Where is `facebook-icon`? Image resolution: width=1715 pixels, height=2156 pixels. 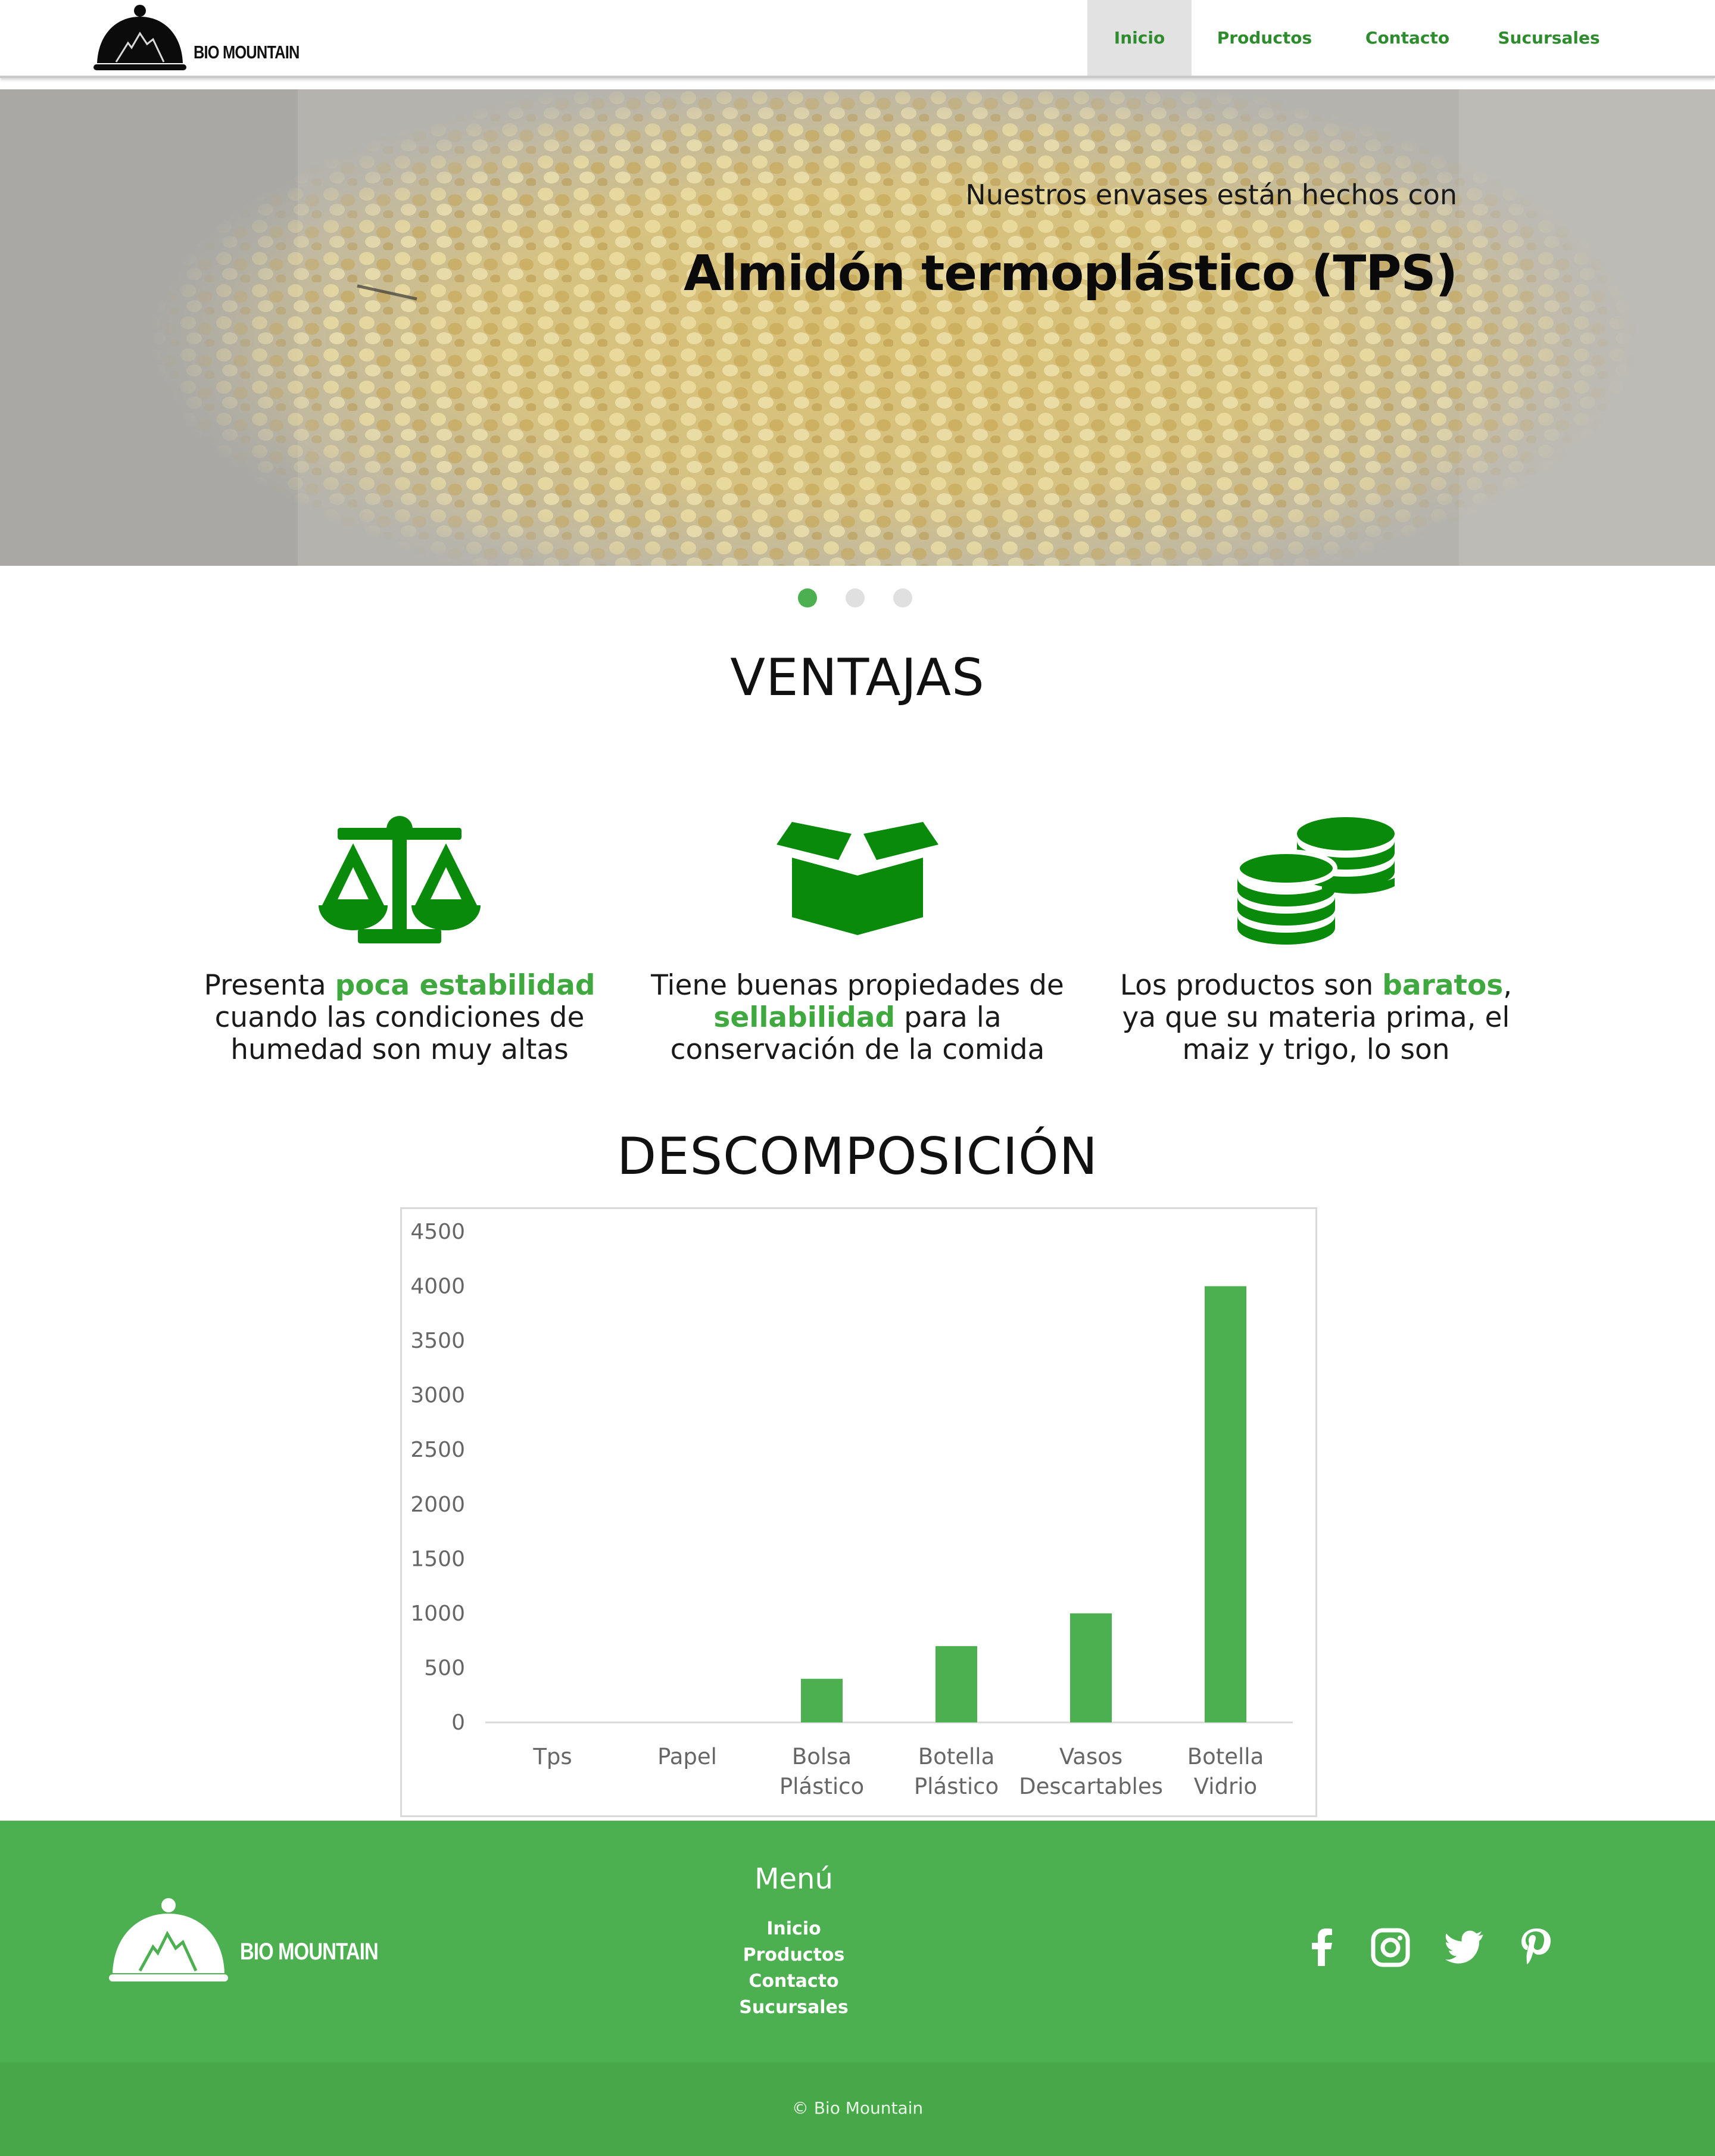
facebook-icon is located at coordinates (1322, 1947).